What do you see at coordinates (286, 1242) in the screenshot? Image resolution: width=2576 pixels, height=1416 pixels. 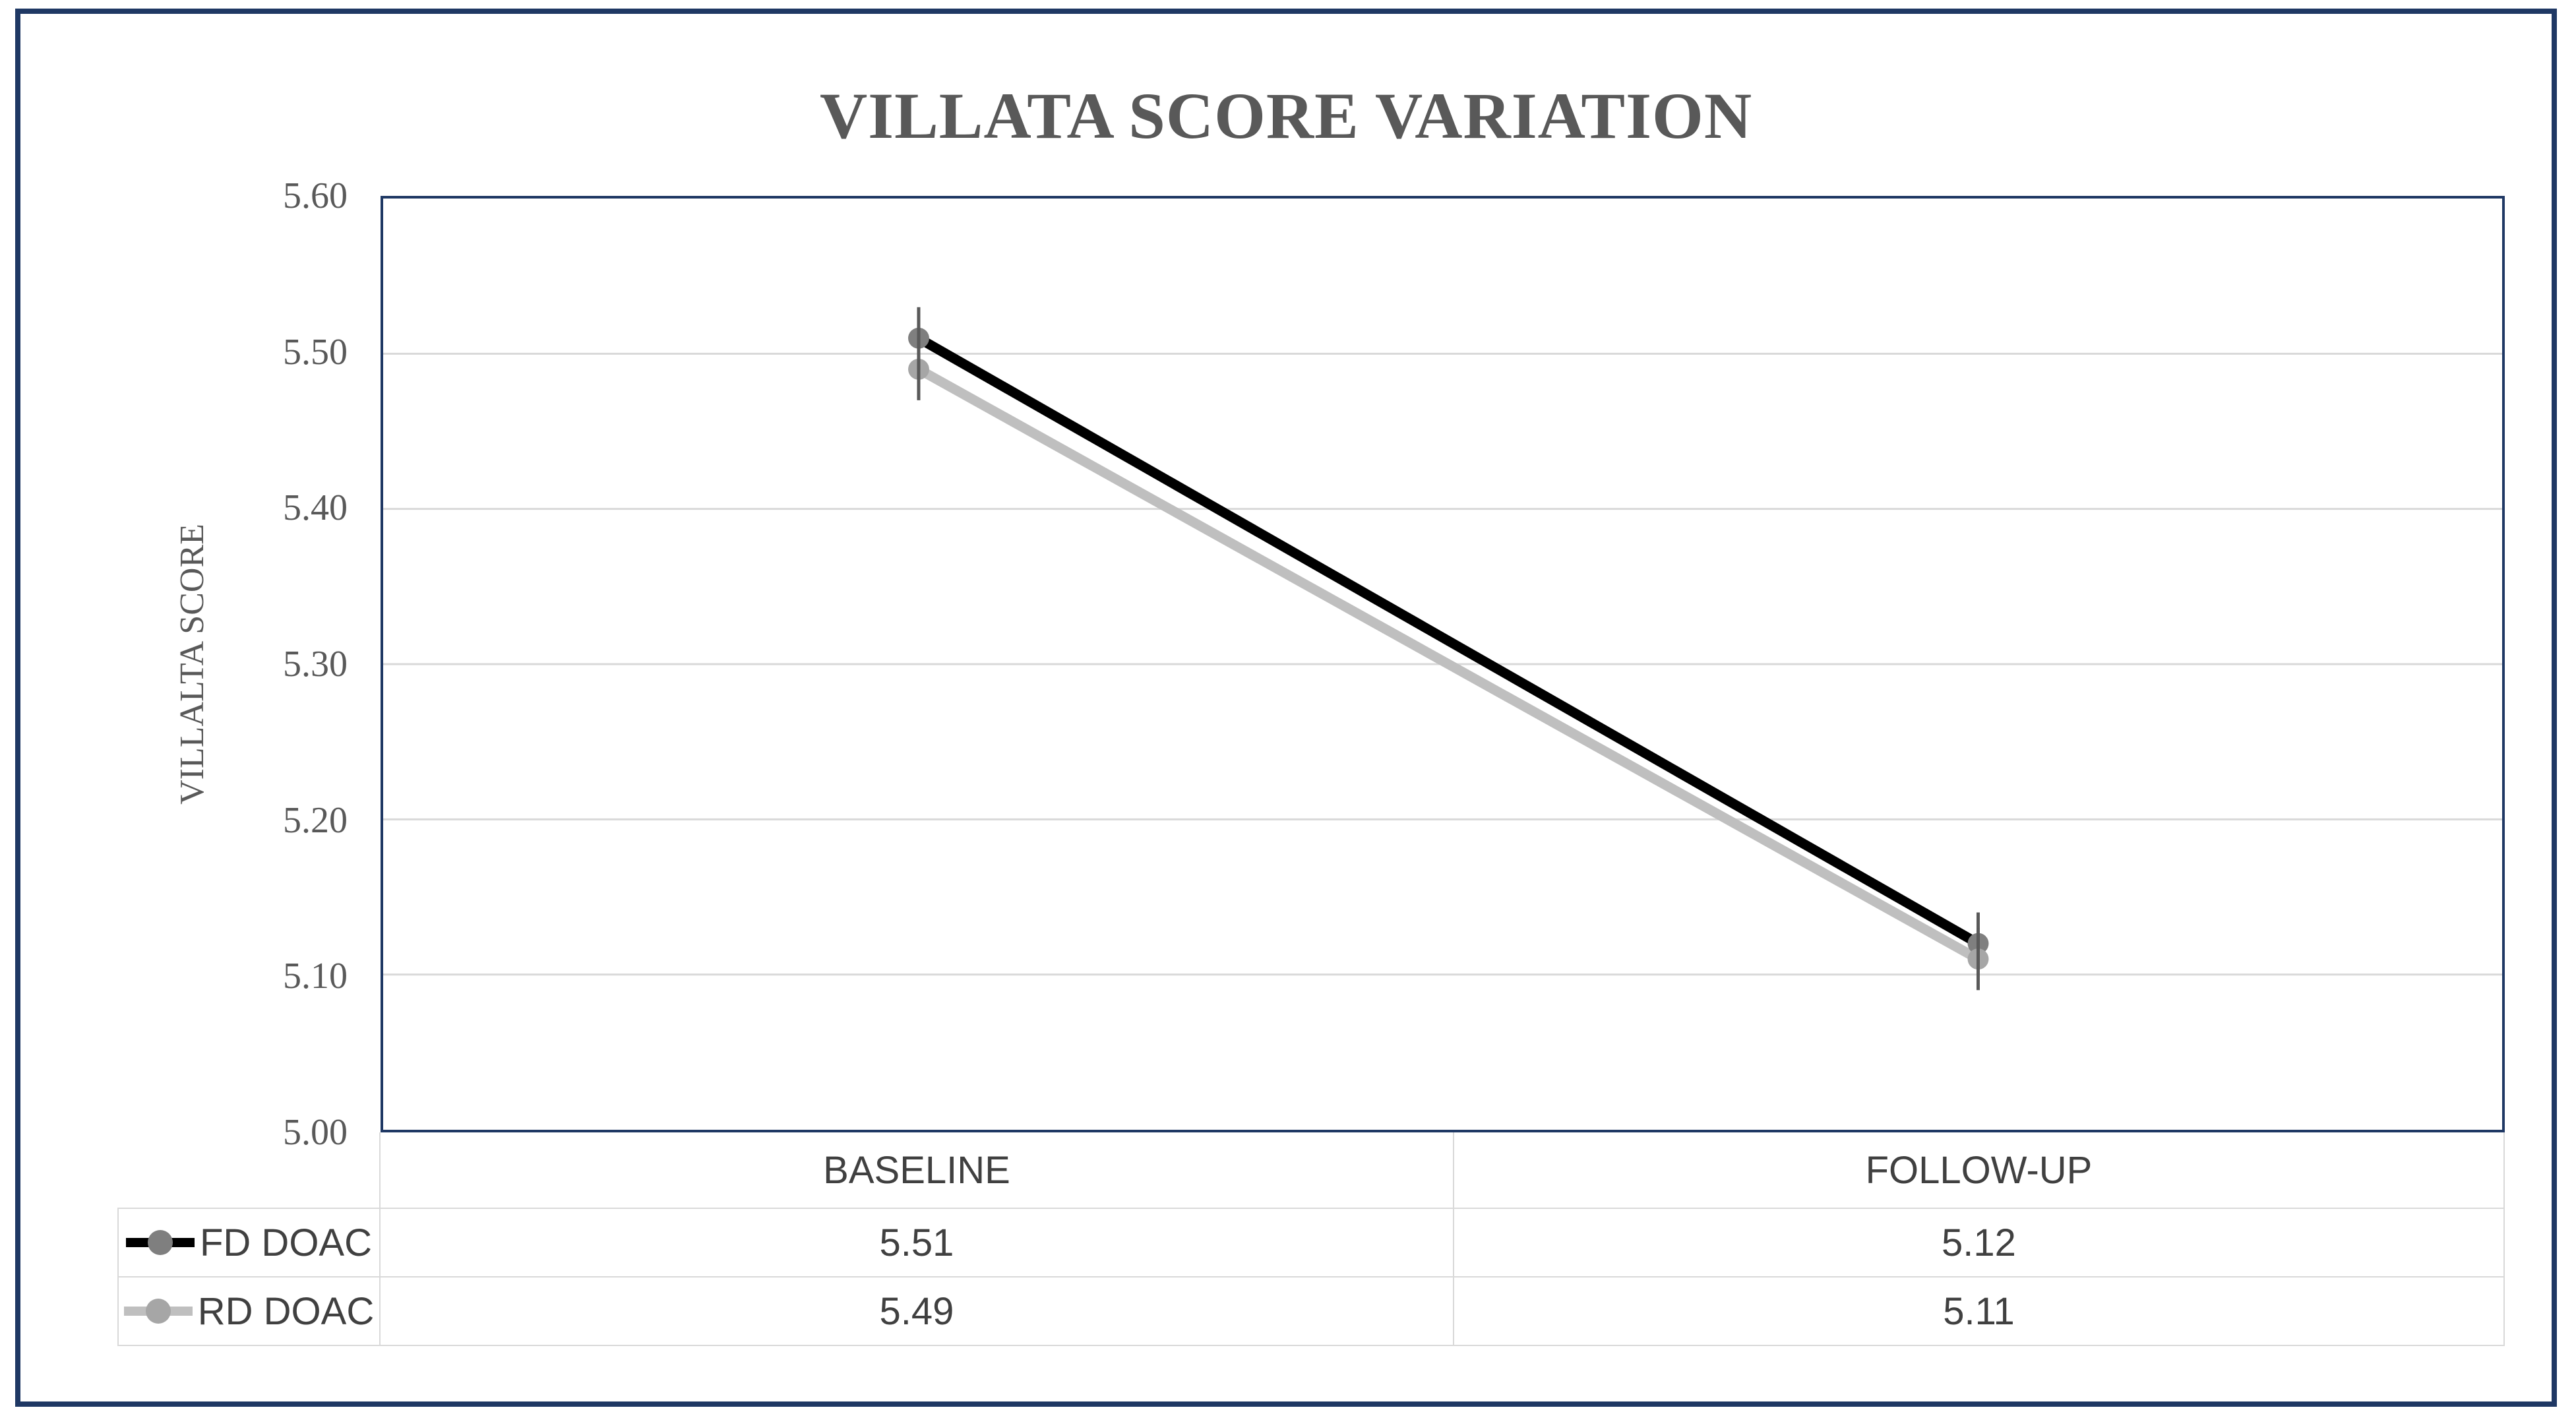 I see `legend-label: FD DOAC` at bounding box center [286, 1242].